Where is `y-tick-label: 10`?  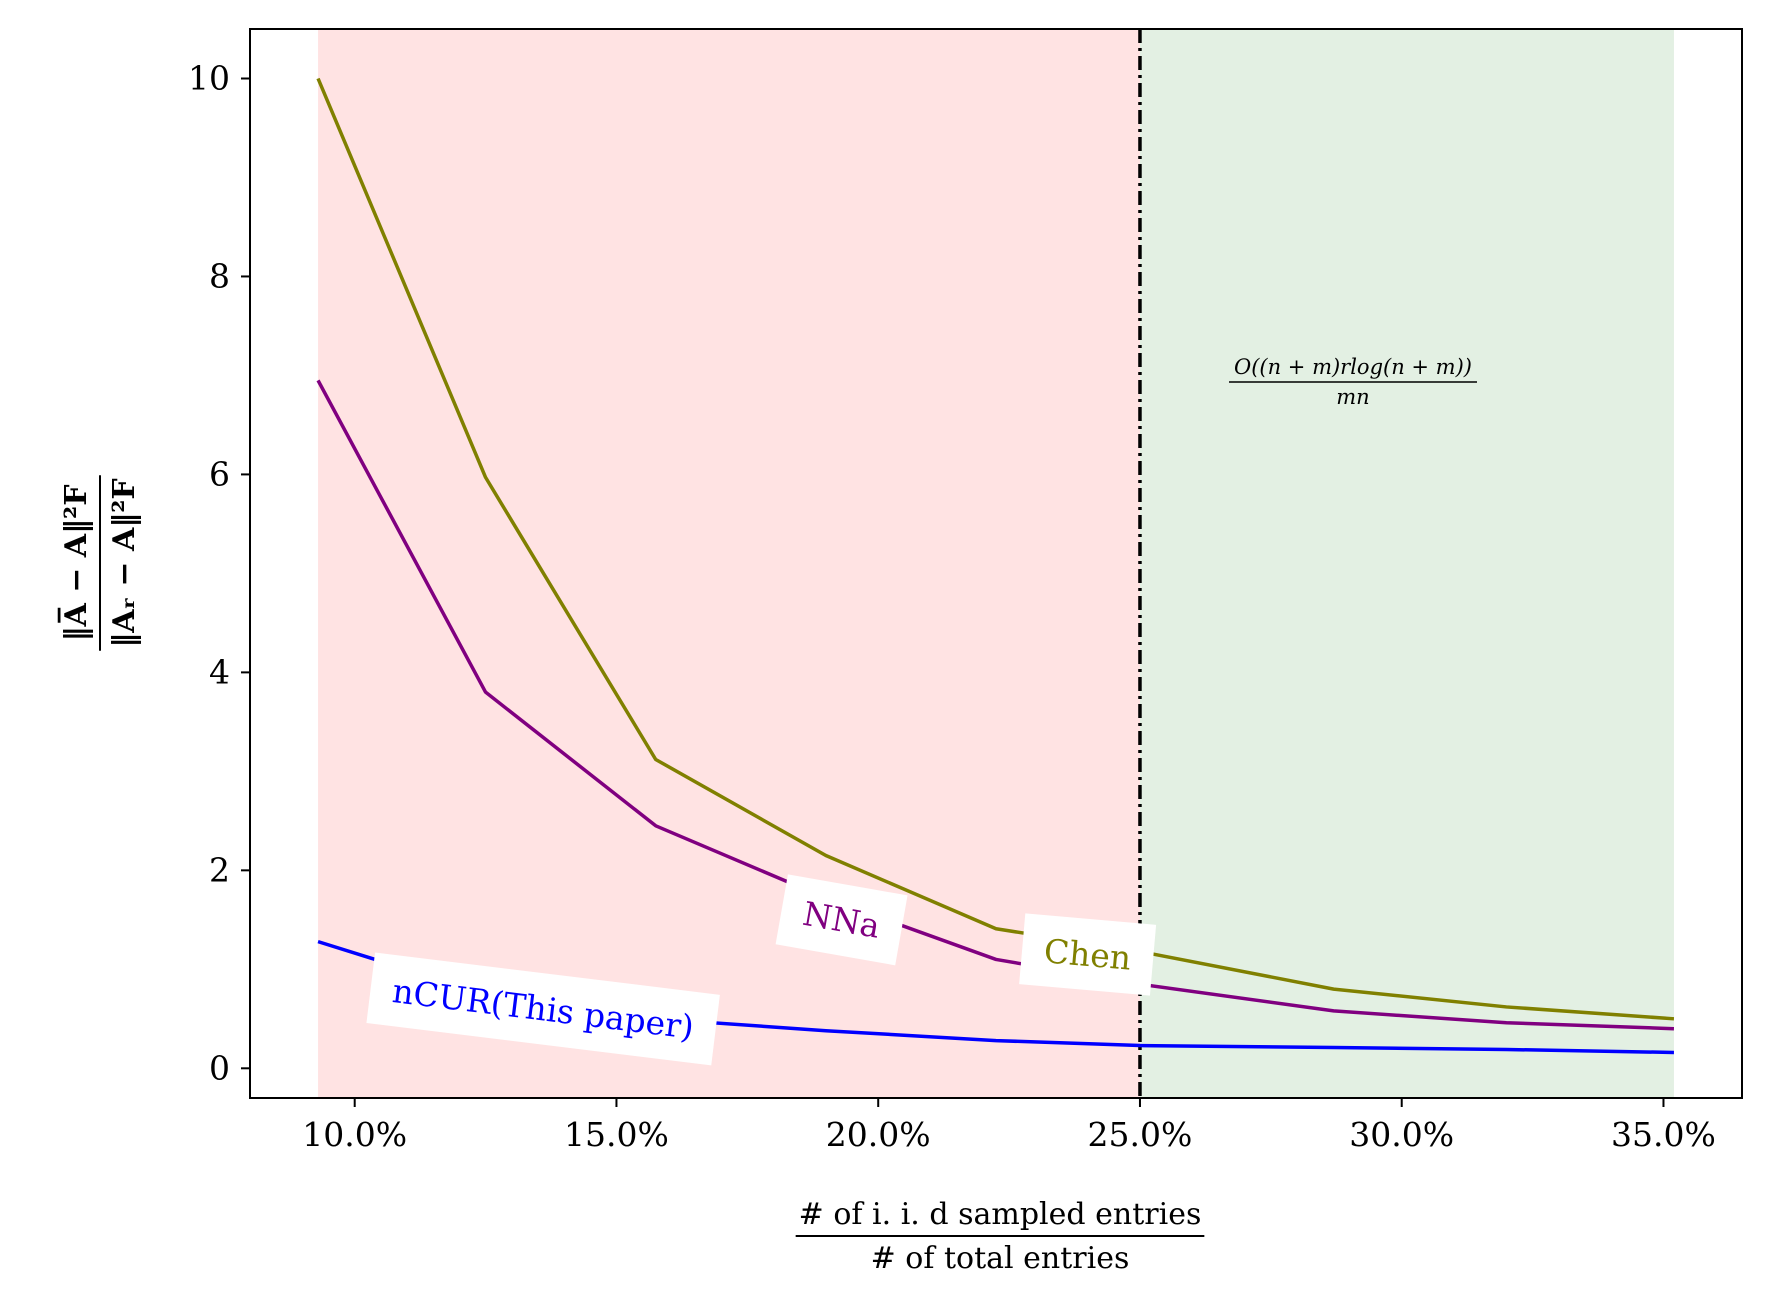 y-tick-label: 10 is located at coordinates (209, 77).